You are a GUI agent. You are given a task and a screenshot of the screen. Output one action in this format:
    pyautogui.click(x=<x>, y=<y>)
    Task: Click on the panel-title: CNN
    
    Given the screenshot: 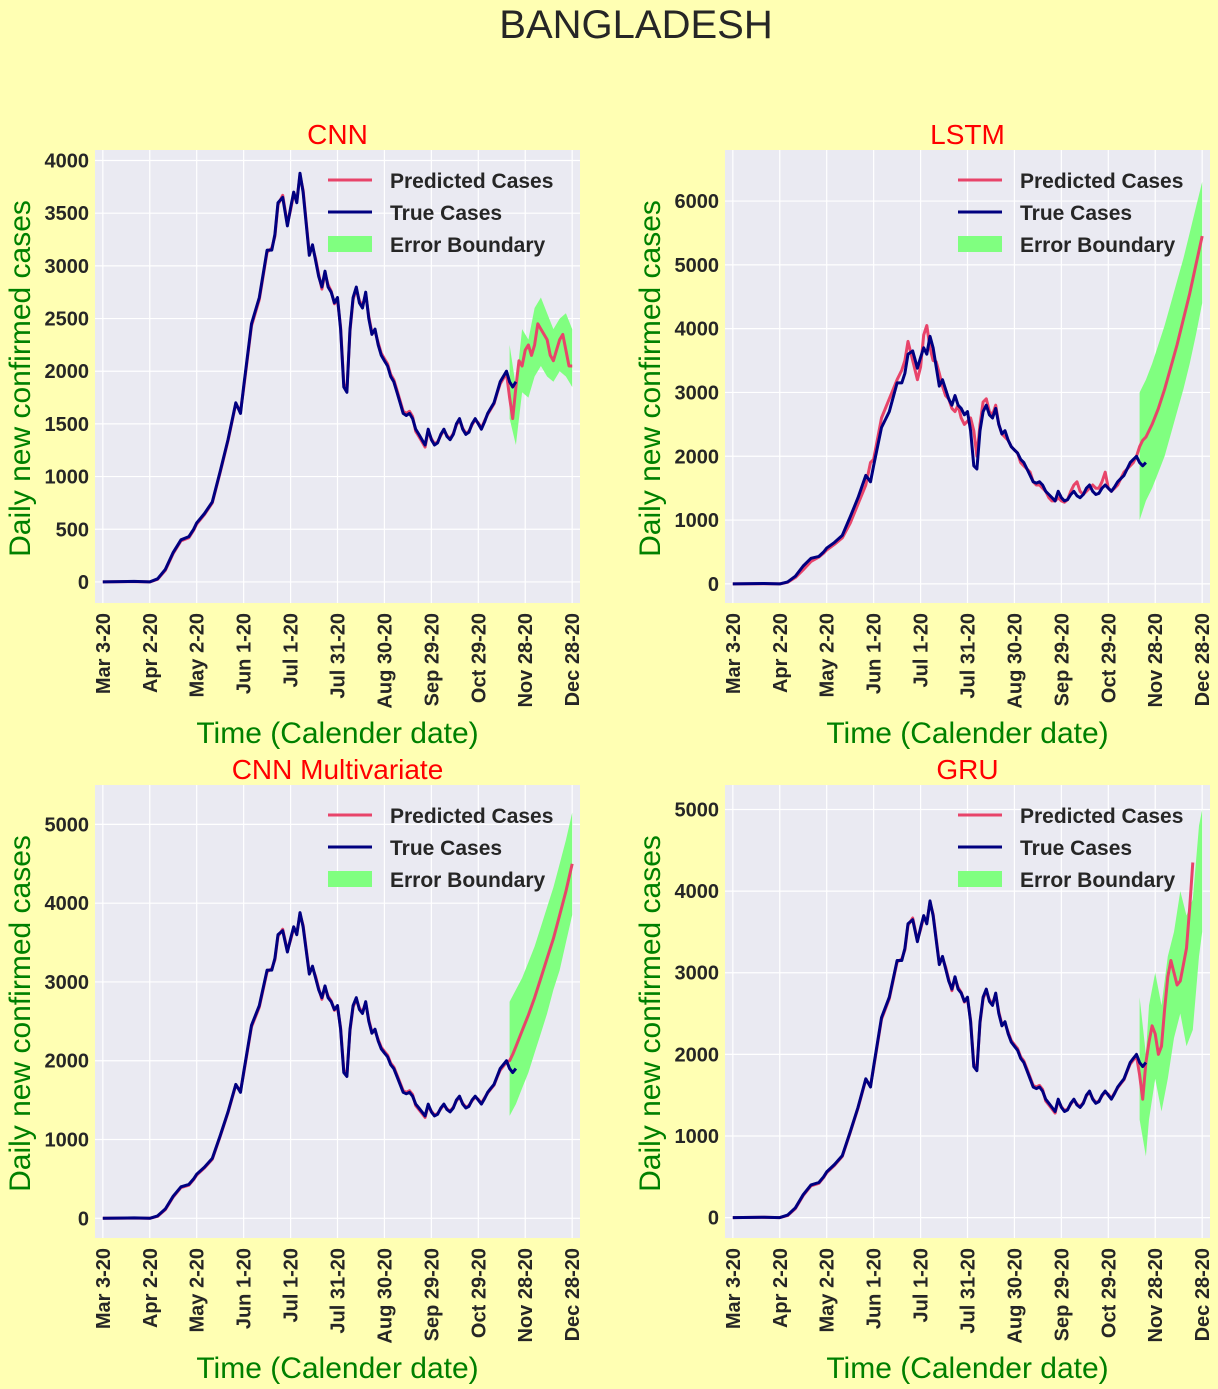 What is the action you would take?
    pyautogui.click(x=337, y=134)
    